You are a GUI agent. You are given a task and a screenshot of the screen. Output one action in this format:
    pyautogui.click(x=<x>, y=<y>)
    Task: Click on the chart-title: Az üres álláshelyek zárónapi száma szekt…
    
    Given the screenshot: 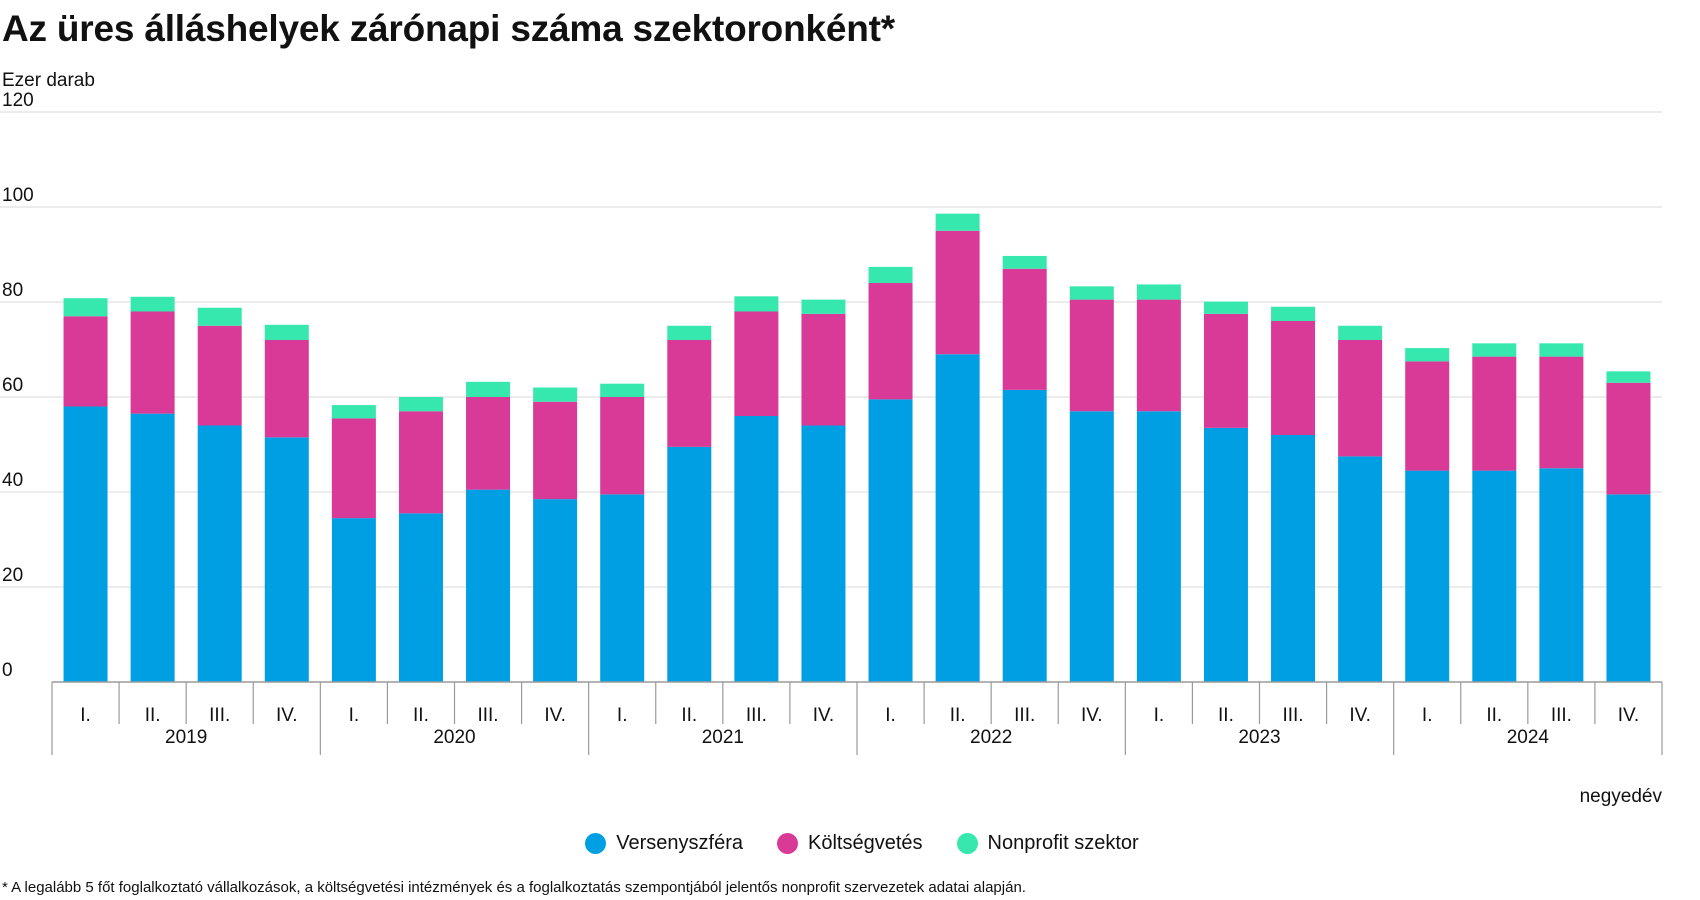 What is the action you would take?
    pyautogui.click(x=448, y=28)
    